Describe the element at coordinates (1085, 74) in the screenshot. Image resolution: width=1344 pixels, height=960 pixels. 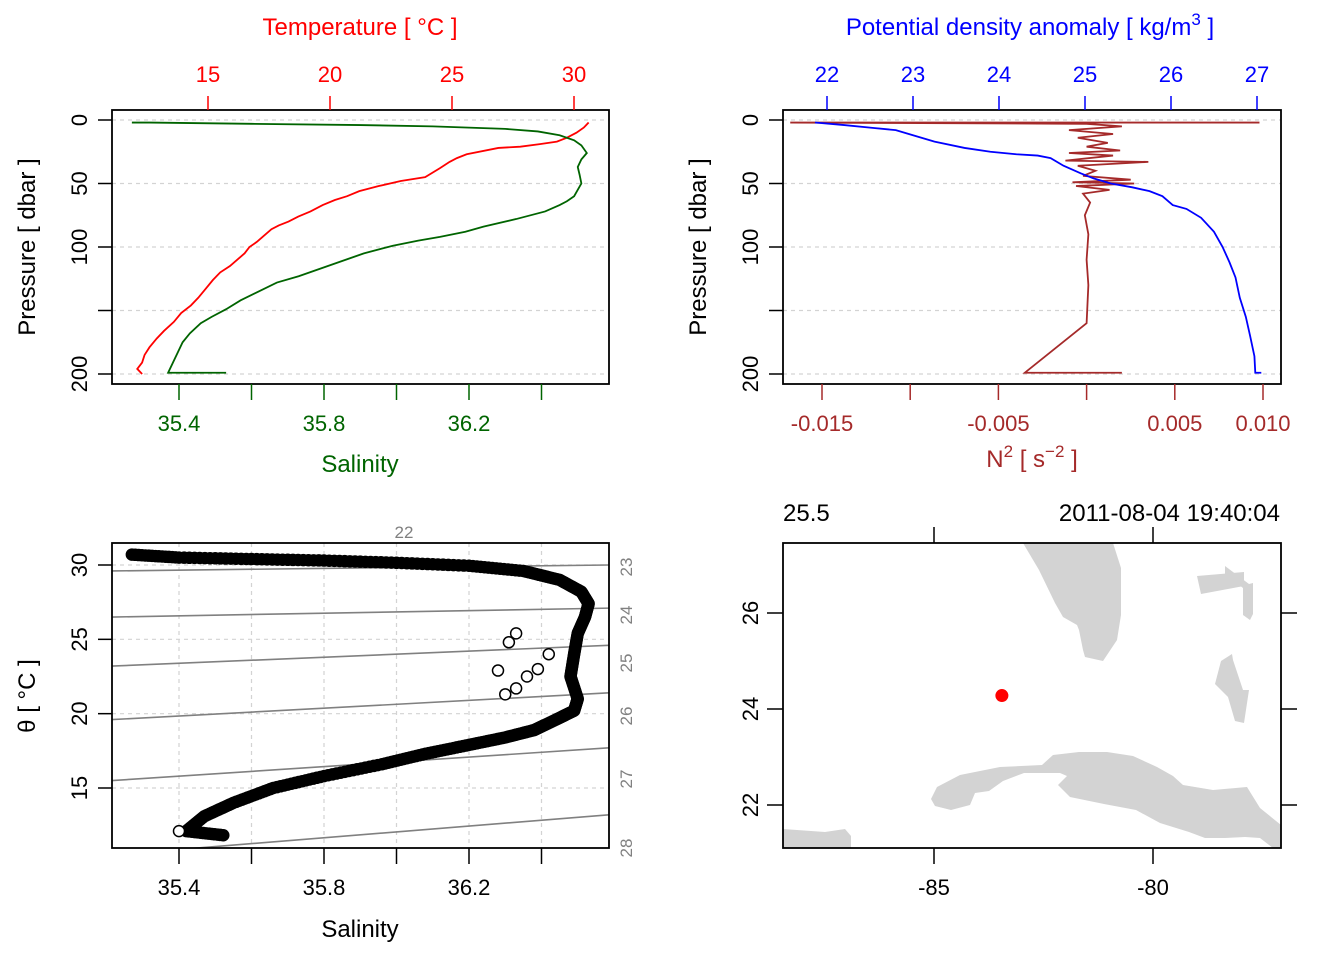
I see `density-tick-label: 25` at that location.